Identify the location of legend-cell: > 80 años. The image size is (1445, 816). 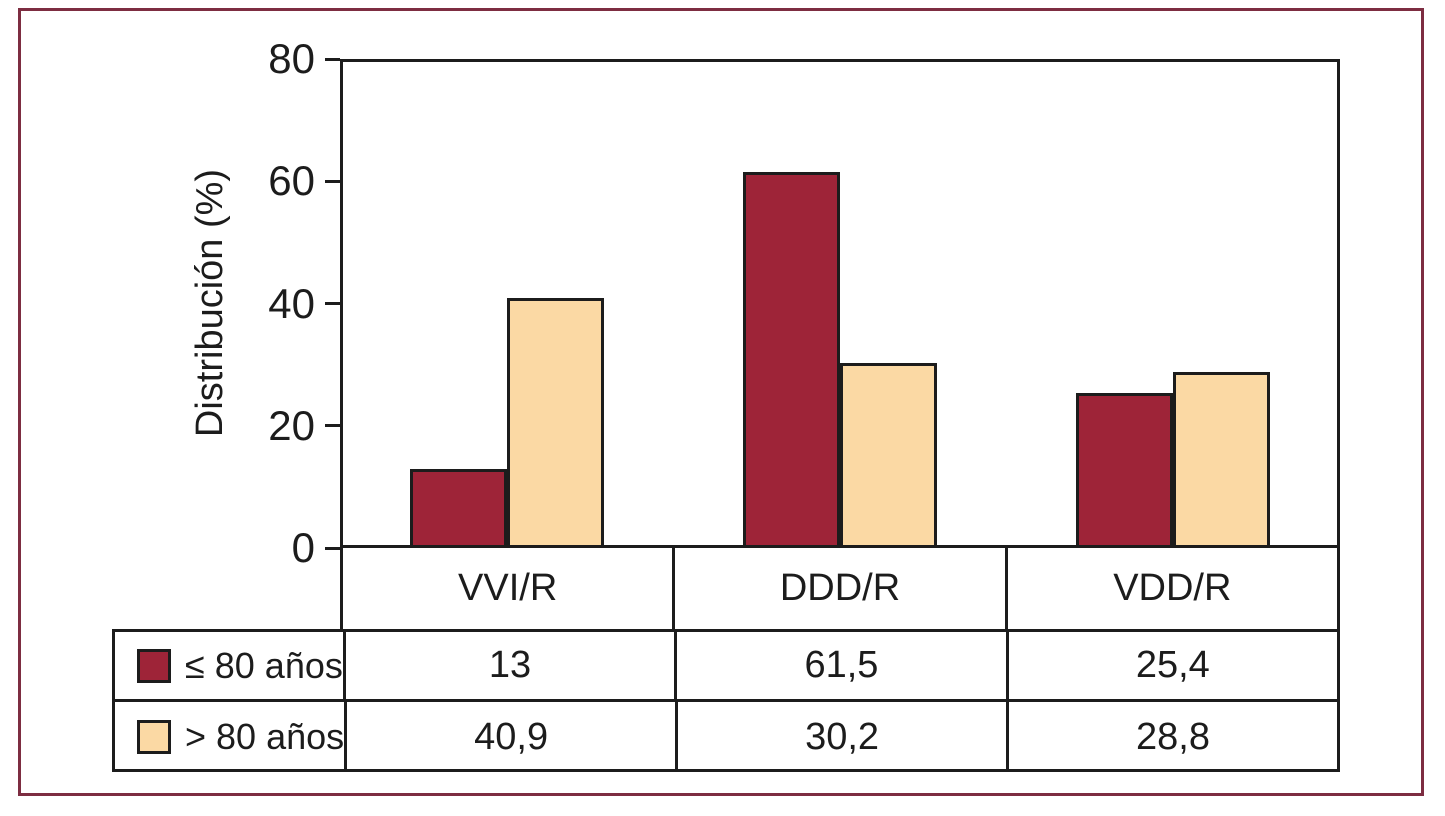
(231, 737).